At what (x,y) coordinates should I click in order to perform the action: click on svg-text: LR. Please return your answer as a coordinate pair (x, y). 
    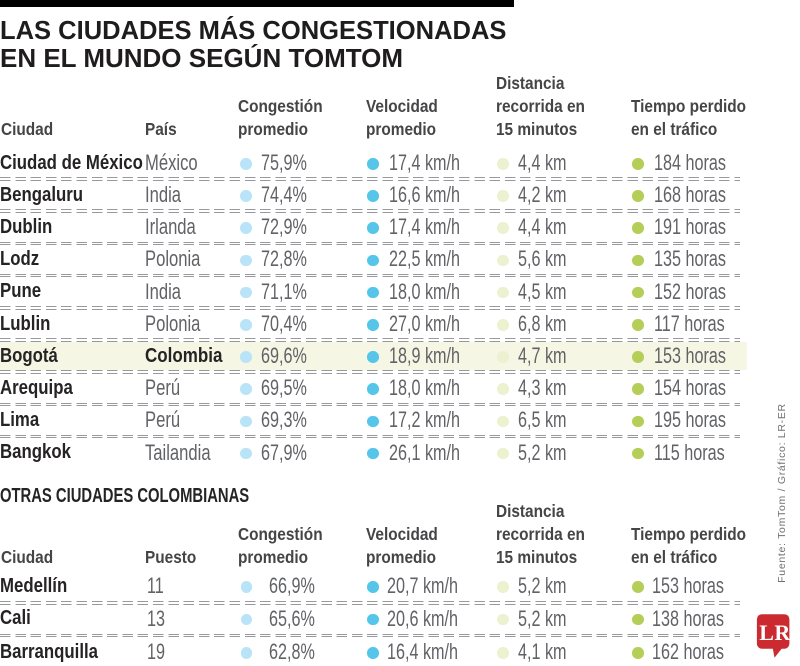
    Looking at the image, I should click on (775, 632).